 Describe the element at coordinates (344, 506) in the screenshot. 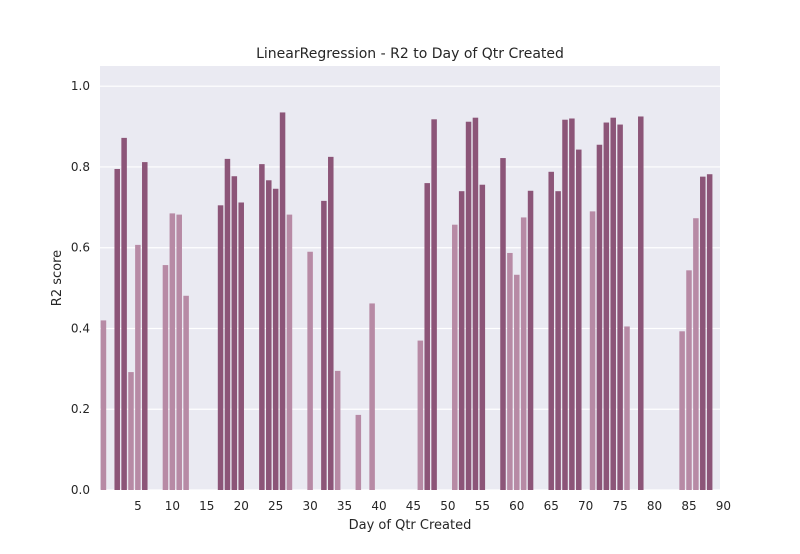

I see `x-tick-label: 35` at that location.